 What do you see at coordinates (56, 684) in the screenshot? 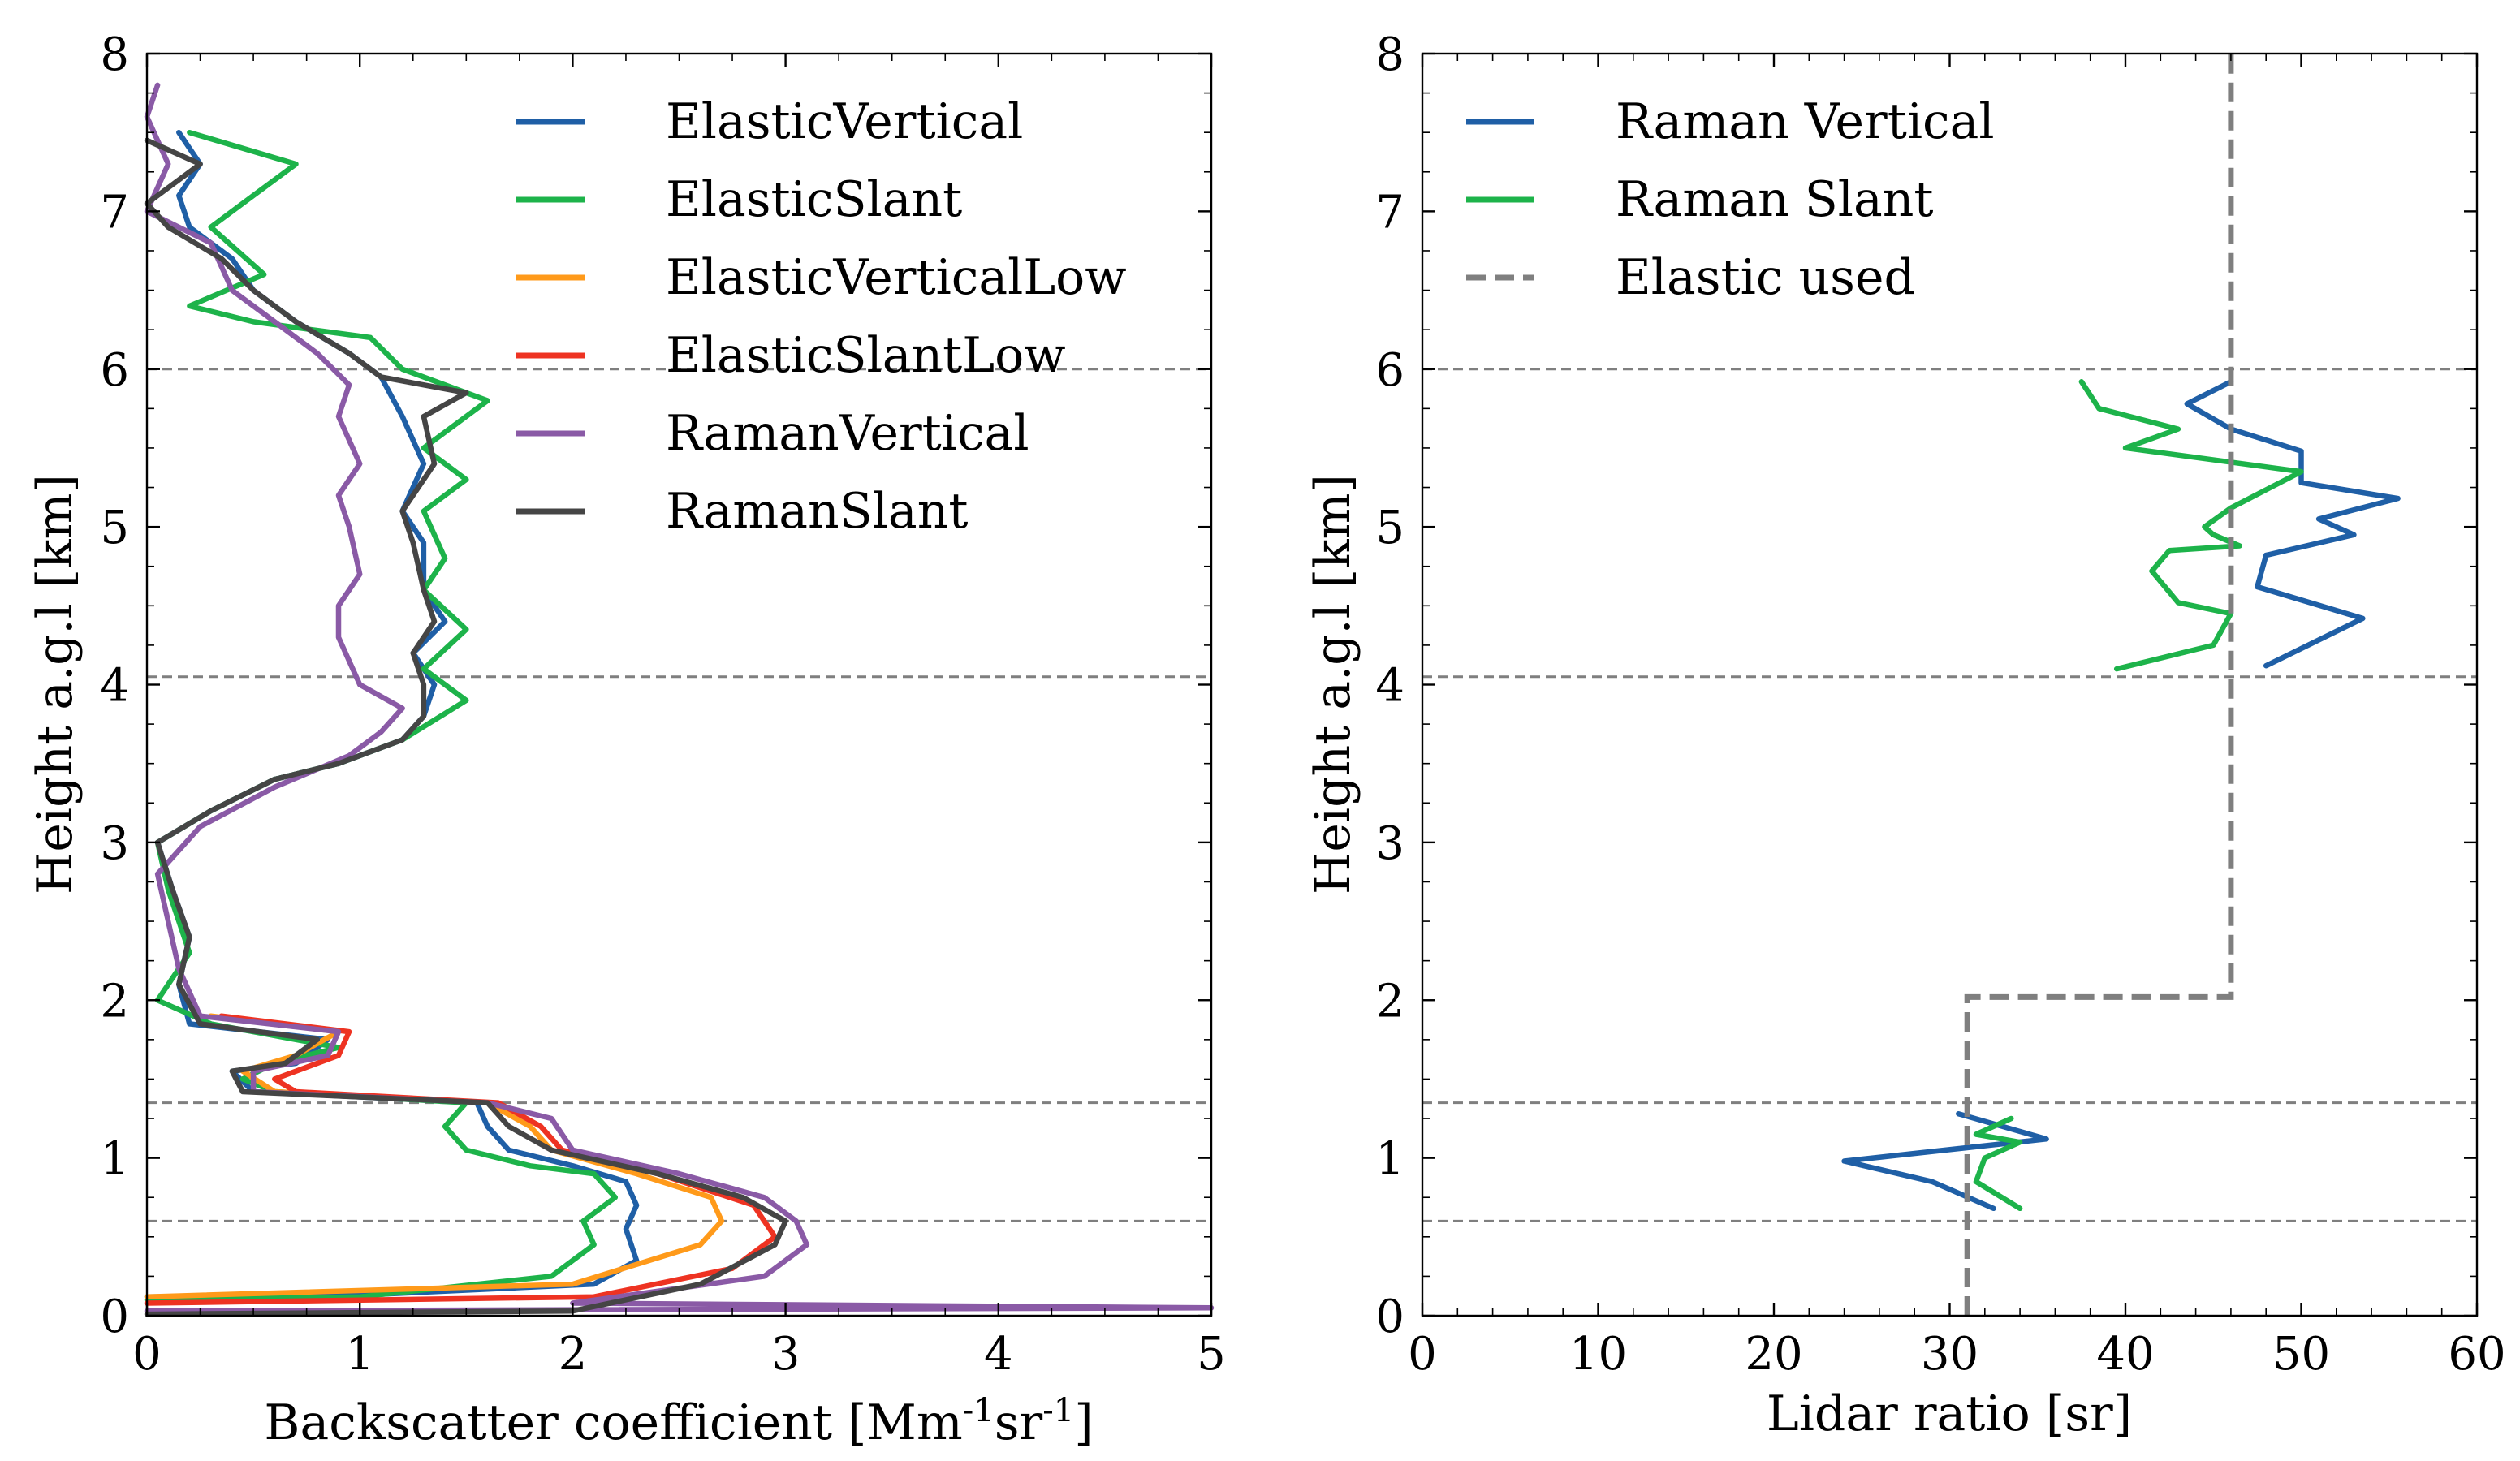
I see `y-axis-label-left: Height a.g.l [km]` at bounding box center [56, 684].